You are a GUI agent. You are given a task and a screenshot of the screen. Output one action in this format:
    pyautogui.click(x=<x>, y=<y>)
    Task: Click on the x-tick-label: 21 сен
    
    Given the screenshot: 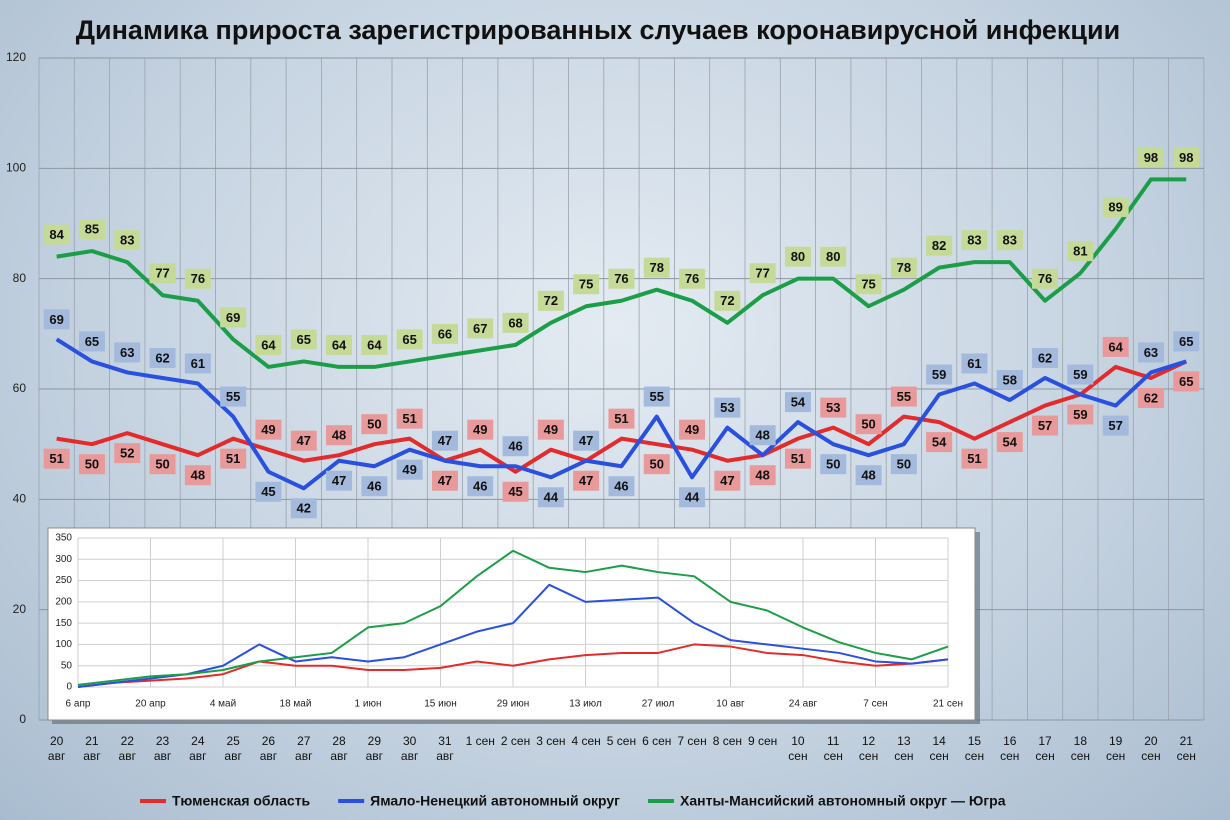 What is the action you would take?
    pyautogui.click(x=1186, y=748)
    